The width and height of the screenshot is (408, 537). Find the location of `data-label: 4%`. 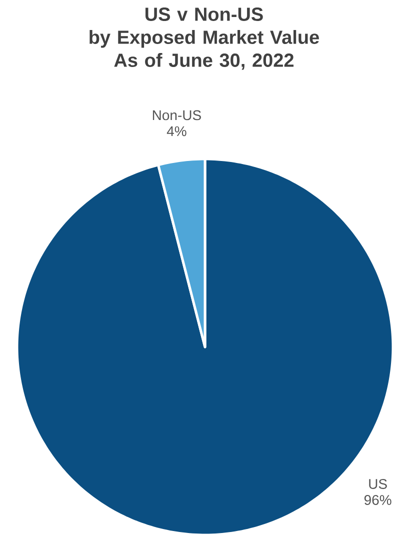

data-label: 4% is located at coordinates (176, 131).